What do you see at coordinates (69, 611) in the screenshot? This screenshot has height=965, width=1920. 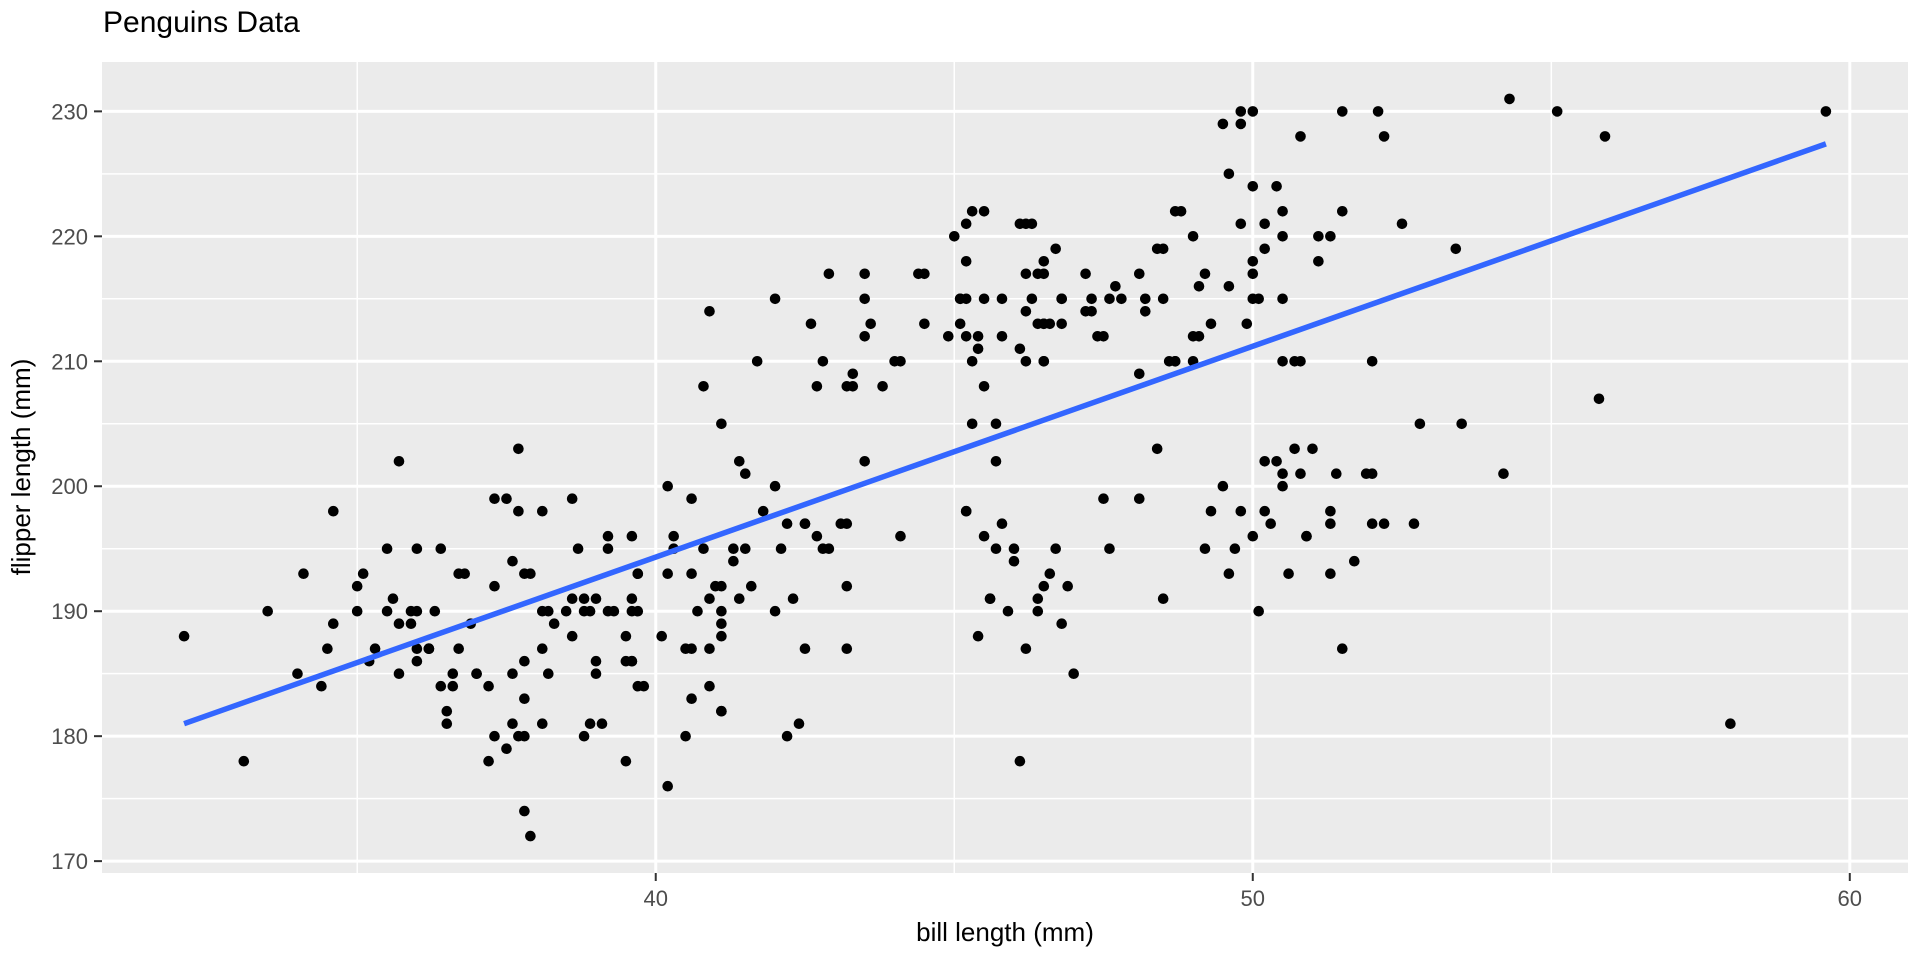 I see `y-tick-label: 190` at bounding box center [69, 611].